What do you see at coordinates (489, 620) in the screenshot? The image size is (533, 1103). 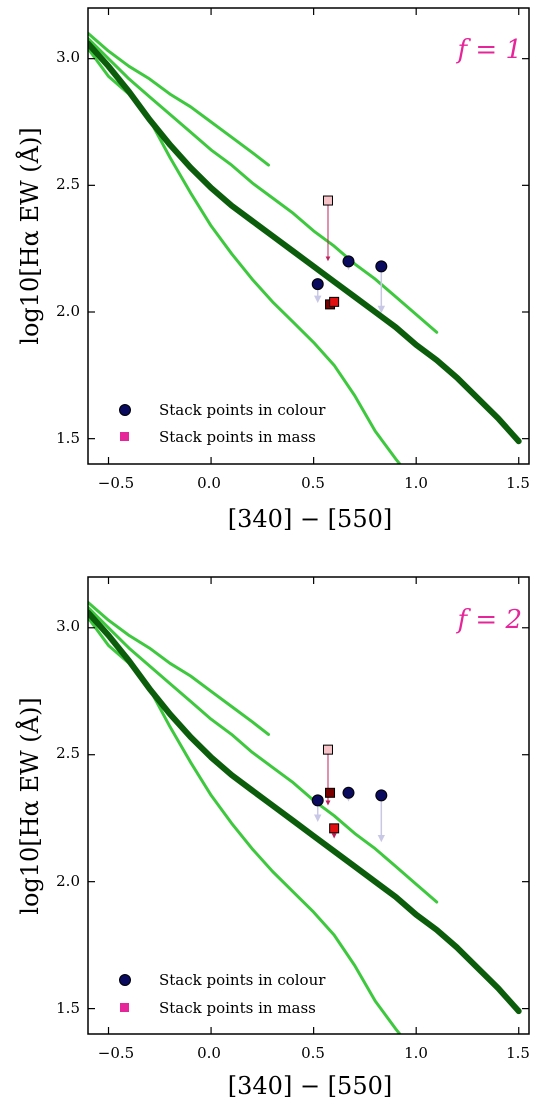 I see `f-annotation: f = 2` at bounding box center [489, 620].